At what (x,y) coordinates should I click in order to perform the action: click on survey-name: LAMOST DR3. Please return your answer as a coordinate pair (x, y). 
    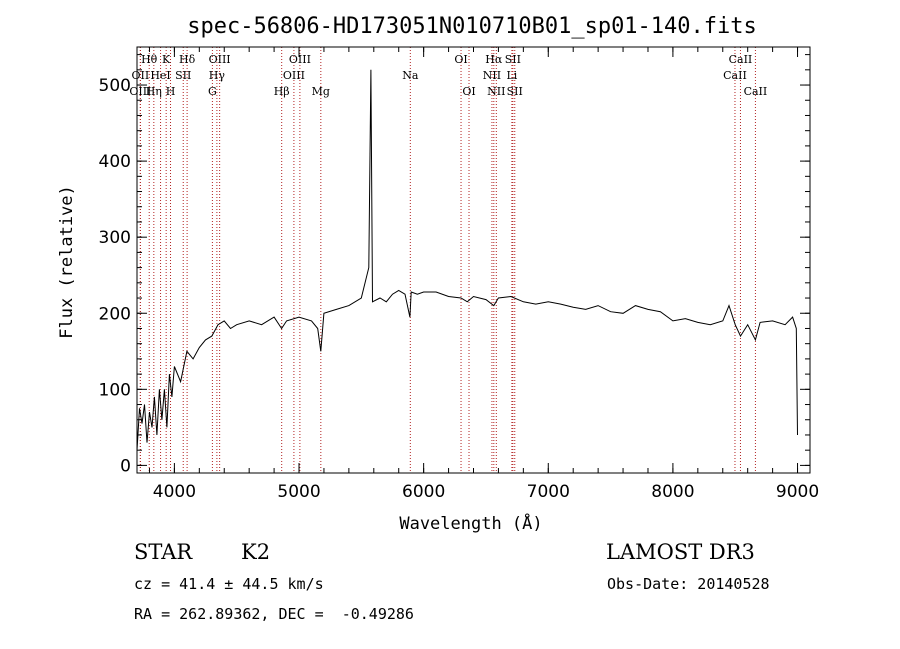
    Looking at the image, I should click on (680, 552).